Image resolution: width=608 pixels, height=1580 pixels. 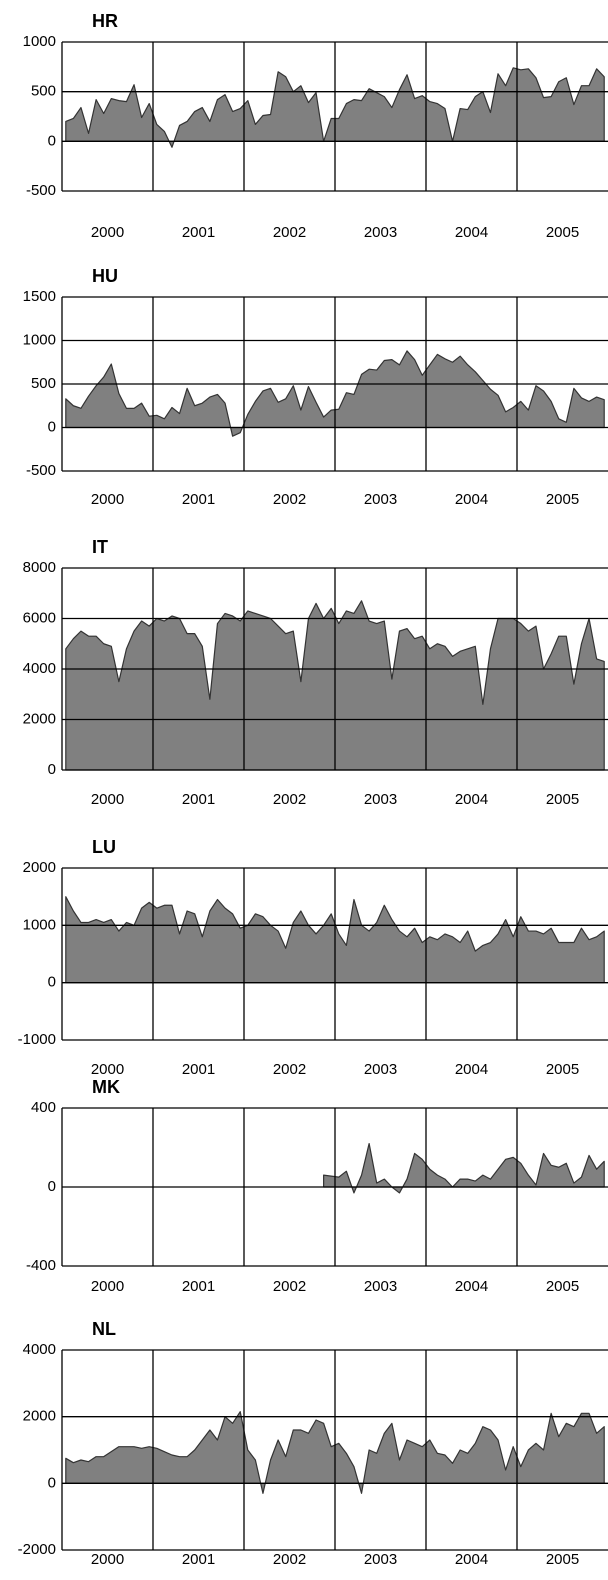 I want to click on y-tick-label: 6000, so click(x=39, y=617).